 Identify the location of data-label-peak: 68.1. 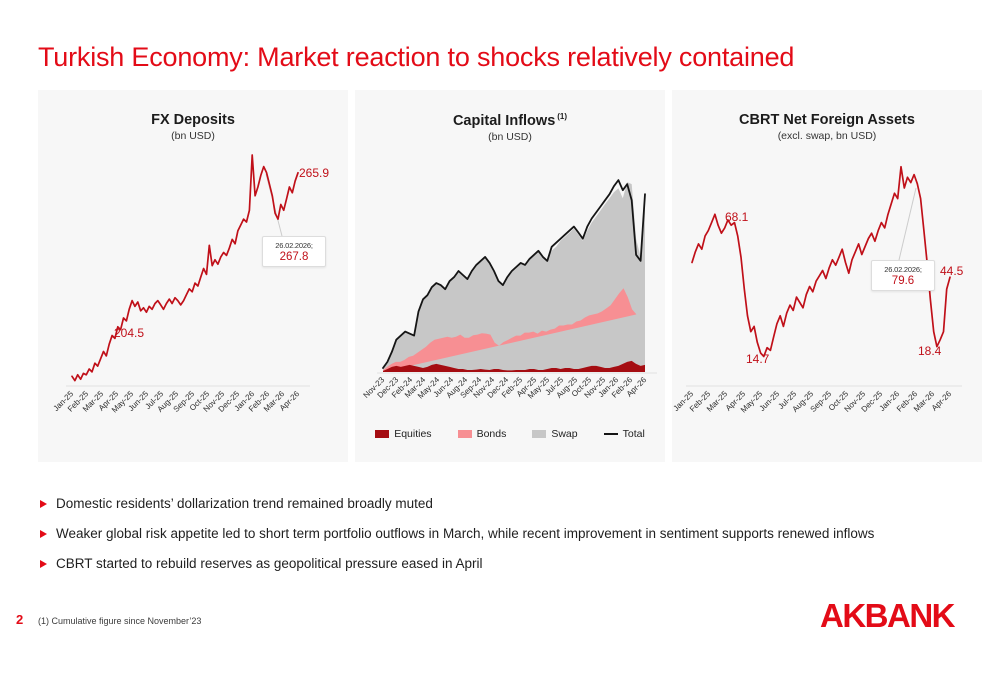
(737, 217).